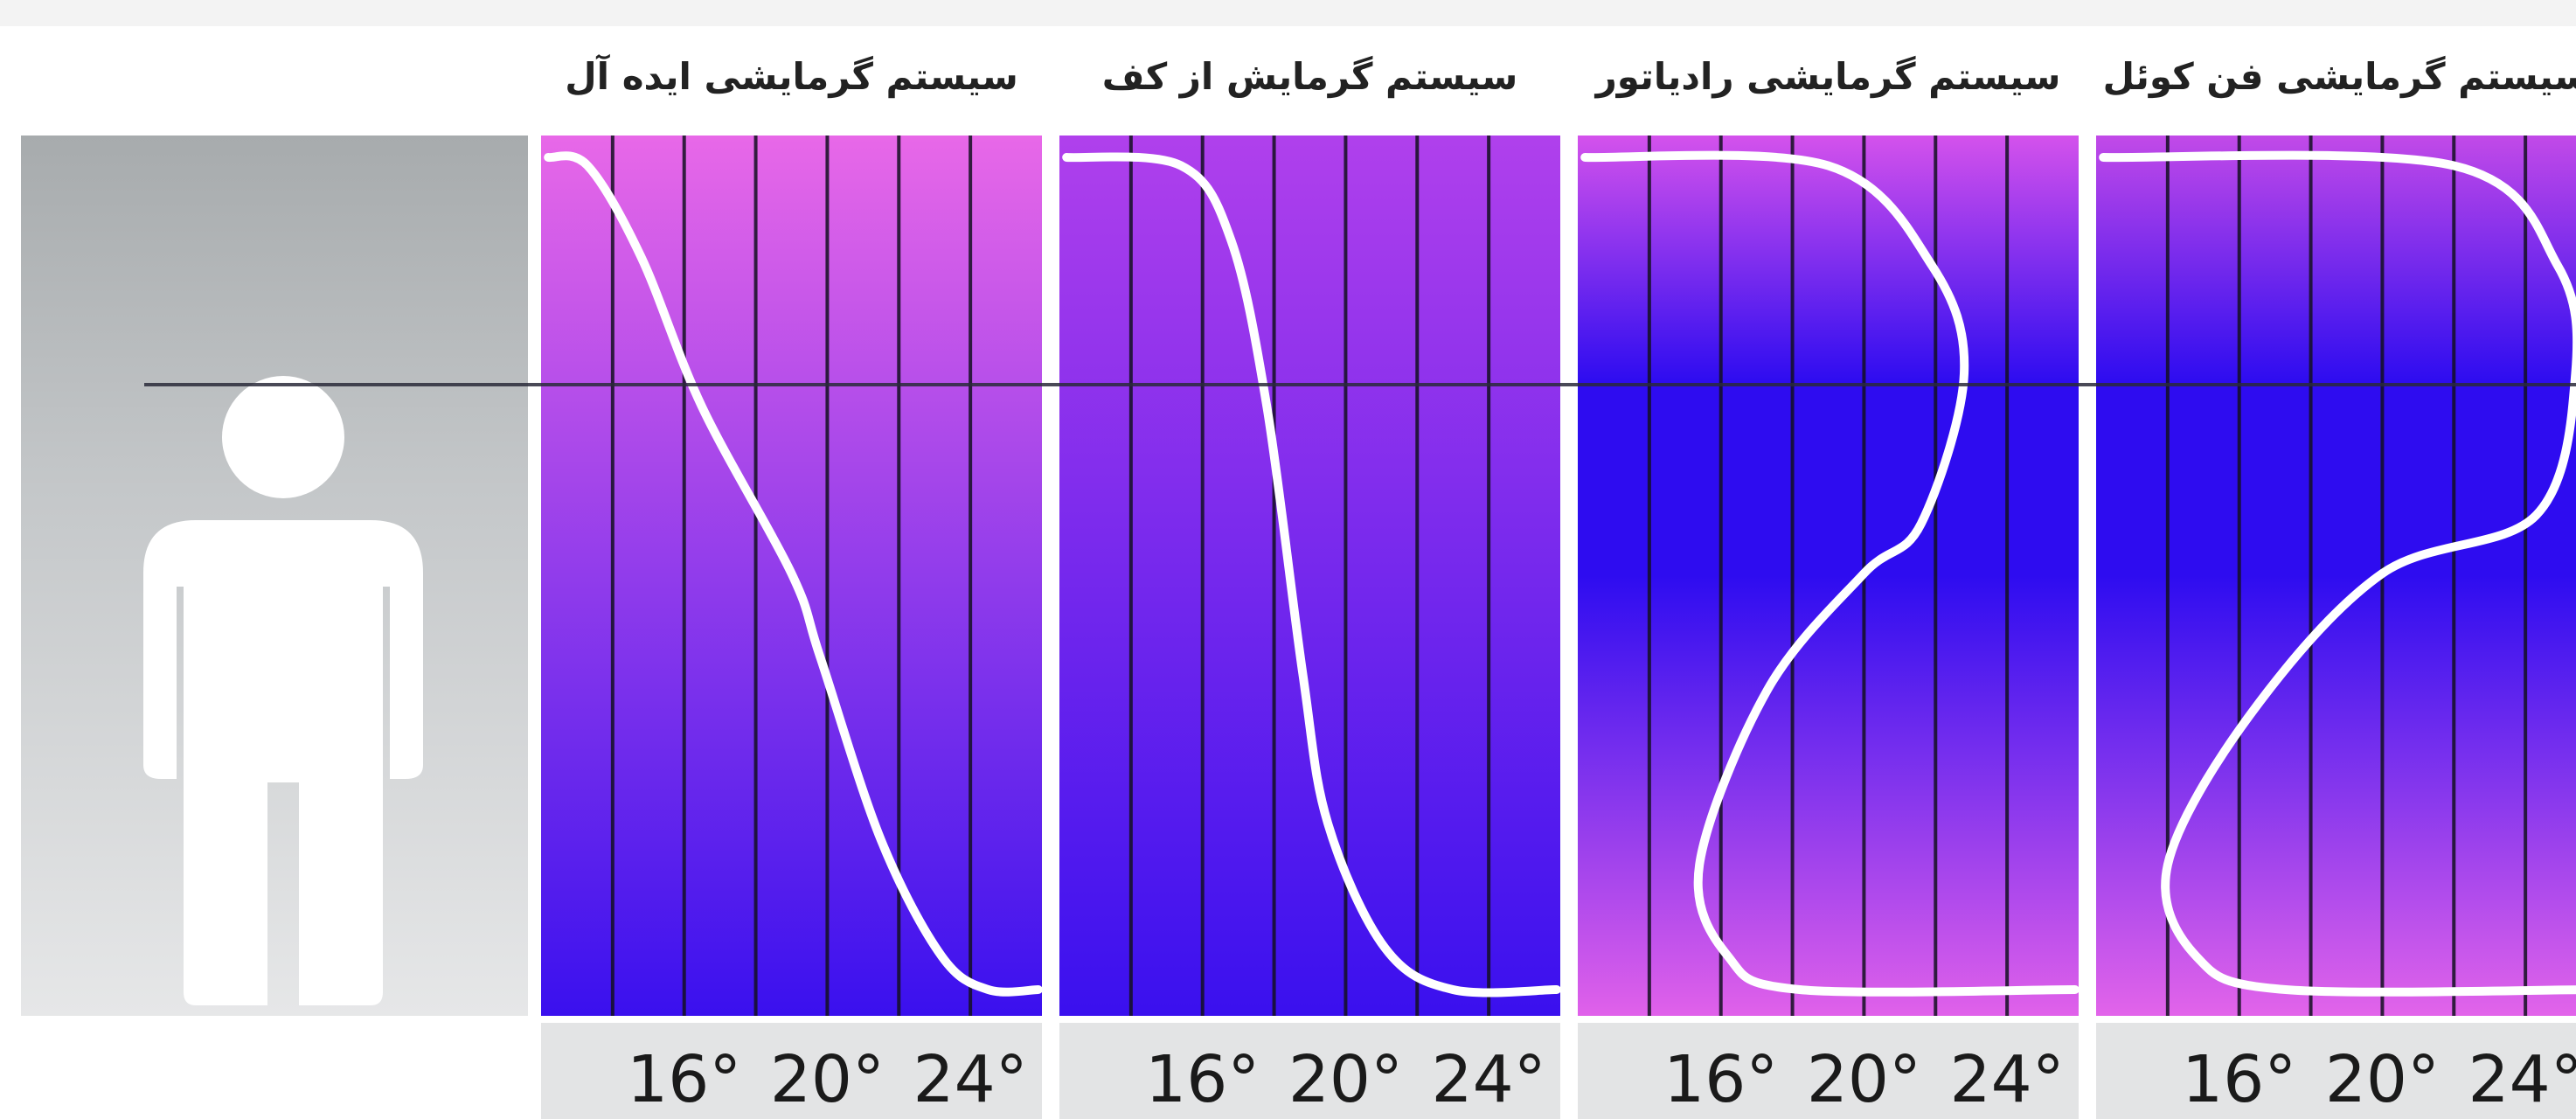 The width and height of the screenshot is (2576, 1119). I want to click on temperature-gradient, so click(2336, 576).